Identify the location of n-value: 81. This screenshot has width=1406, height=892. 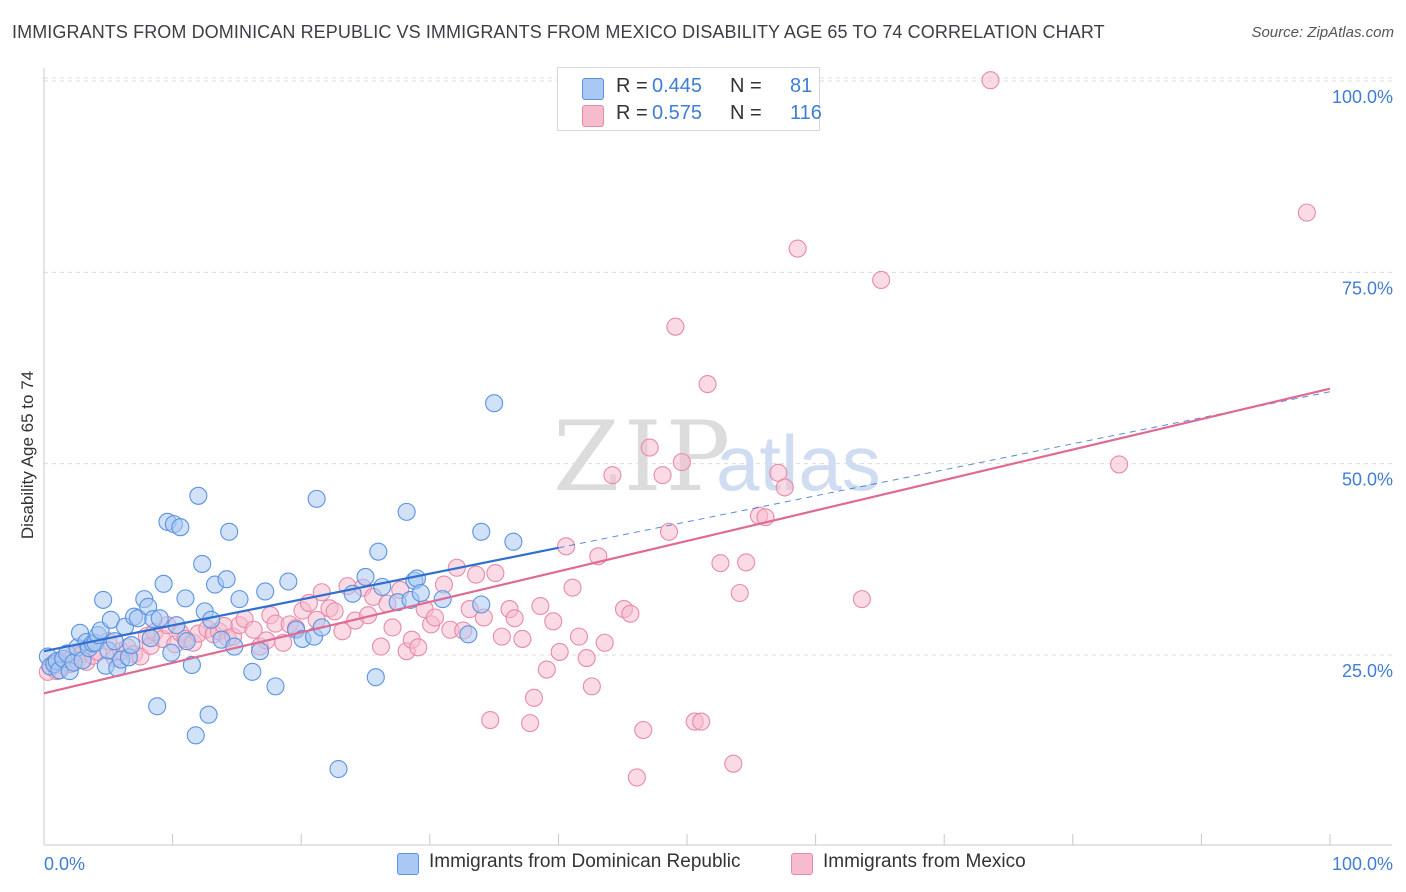
(801, 86).